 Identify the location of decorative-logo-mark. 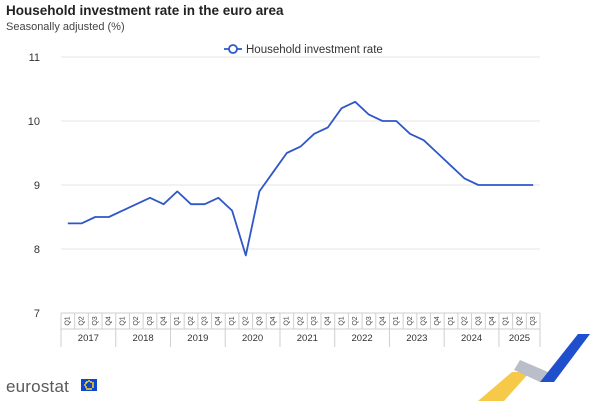
(534, 367).